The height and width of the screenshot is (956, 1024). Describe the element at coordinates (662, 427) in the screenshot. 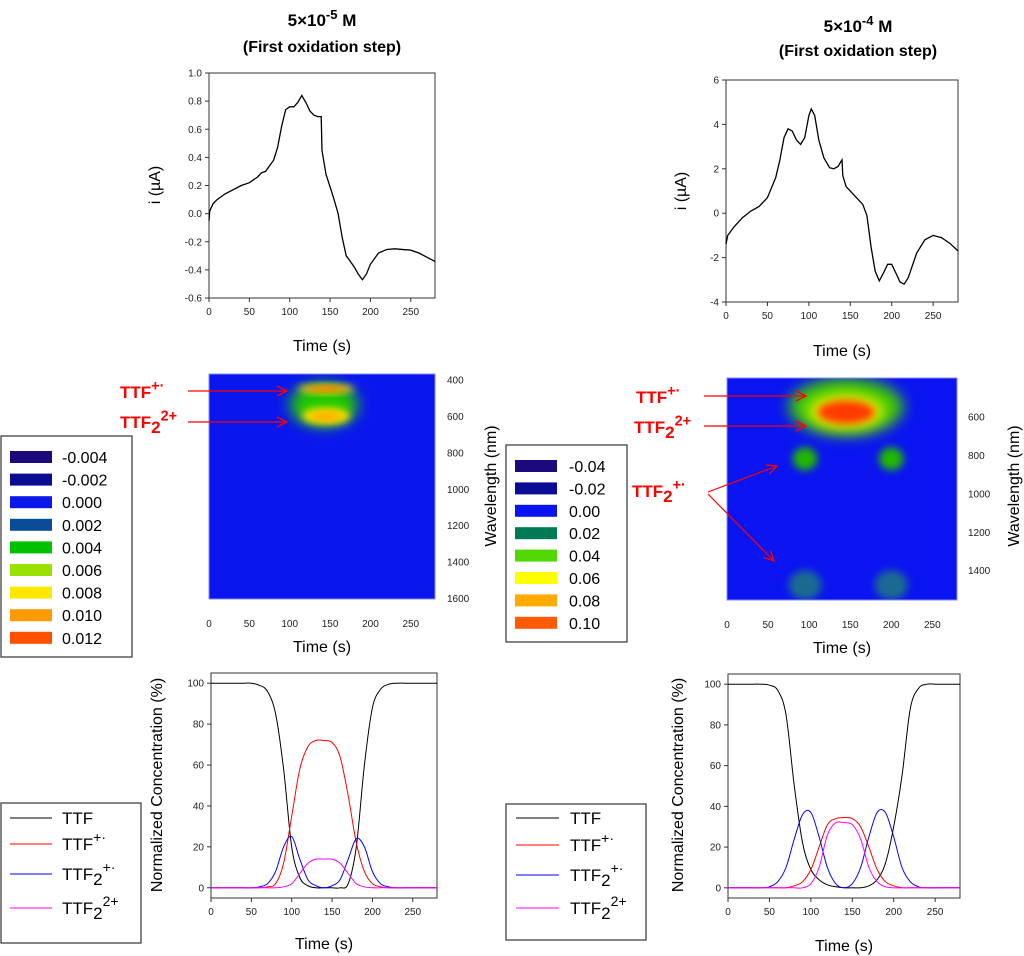

I see `species-annotation: TTF22+` at that location.